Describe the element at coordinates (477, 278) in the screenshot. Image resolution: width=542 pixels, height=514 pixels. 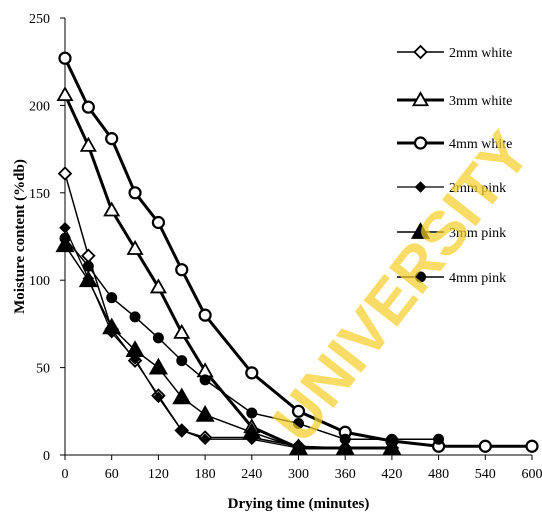
I see `legend-label: 4mm pink` at that location.